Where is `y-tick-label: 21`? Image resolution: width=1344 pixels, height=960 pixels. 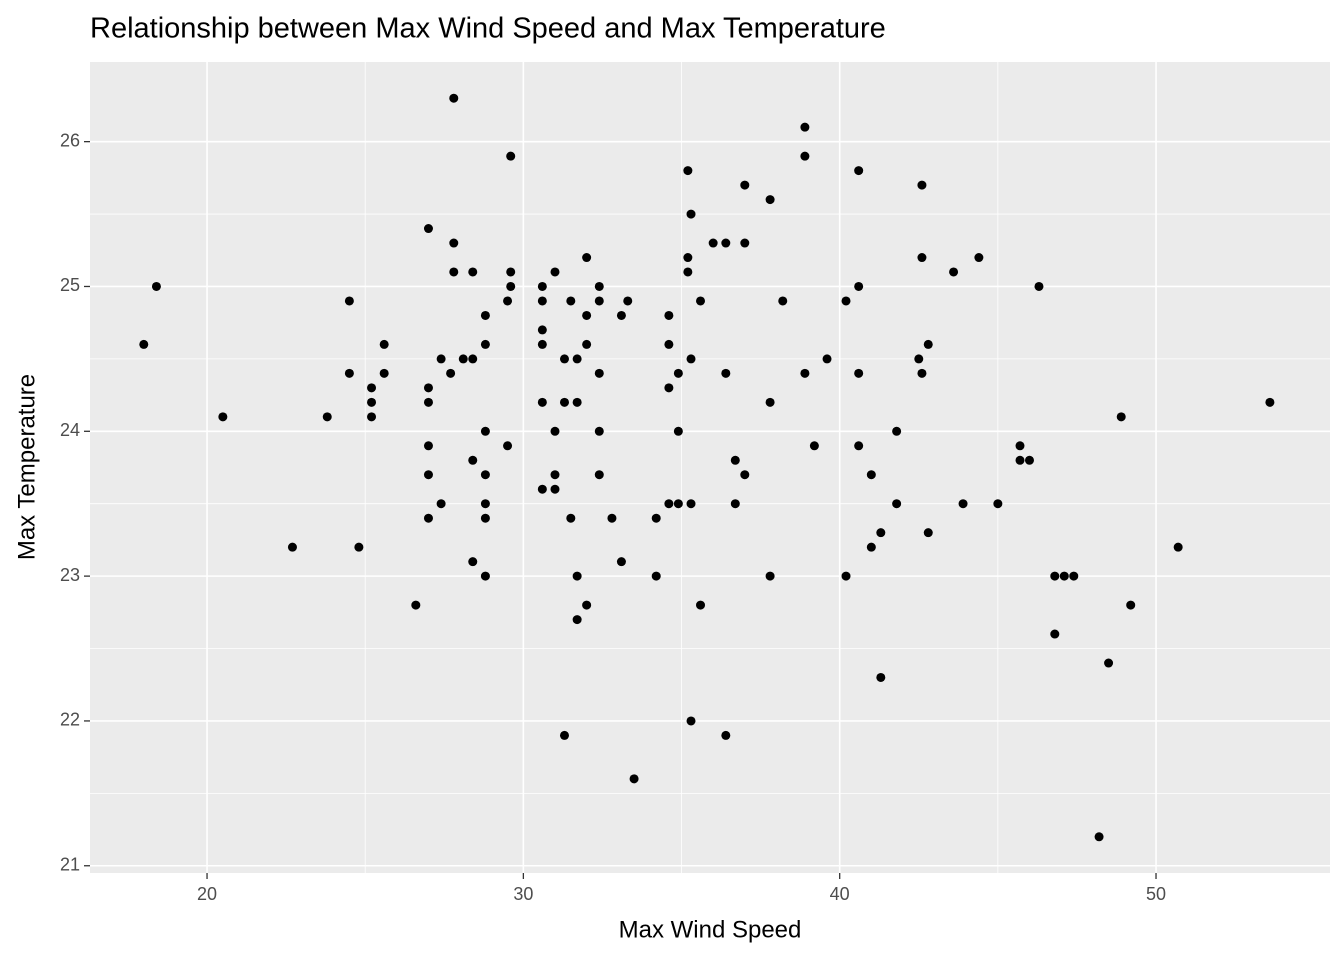 y-tick-label: 21 is located at coordinates (70, 865).